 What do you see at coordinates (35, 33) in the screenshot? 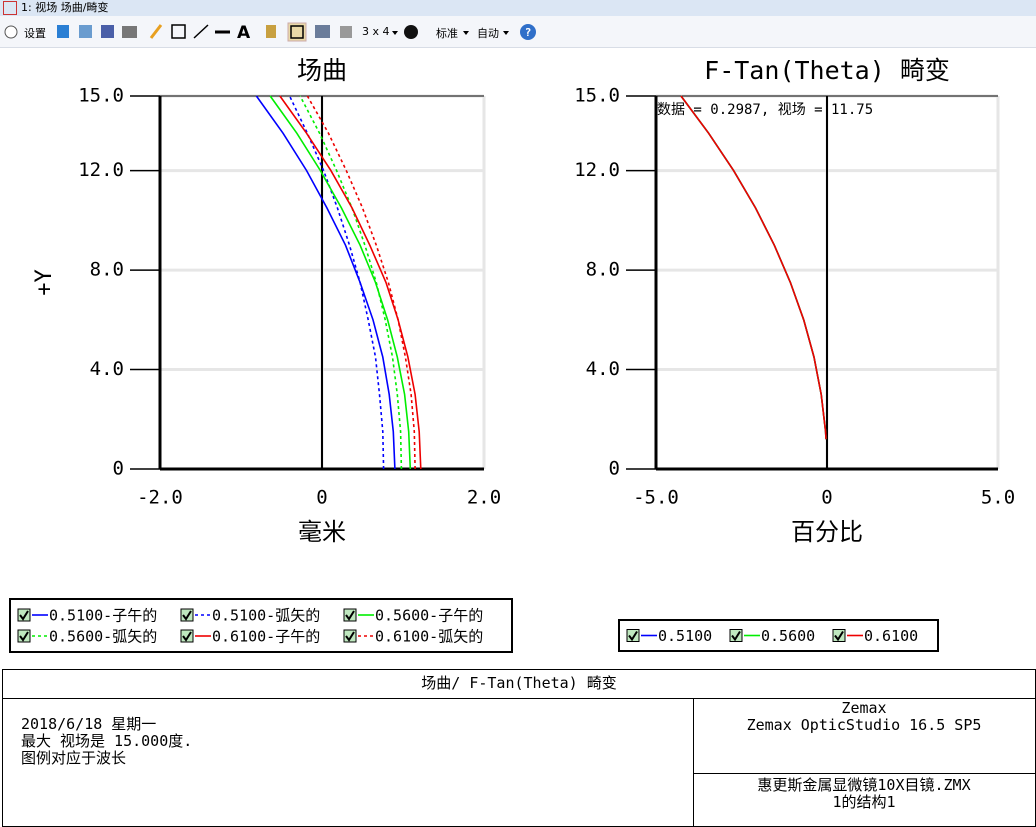
I see `settings-label: 设置` at bounding box center [35, 33].